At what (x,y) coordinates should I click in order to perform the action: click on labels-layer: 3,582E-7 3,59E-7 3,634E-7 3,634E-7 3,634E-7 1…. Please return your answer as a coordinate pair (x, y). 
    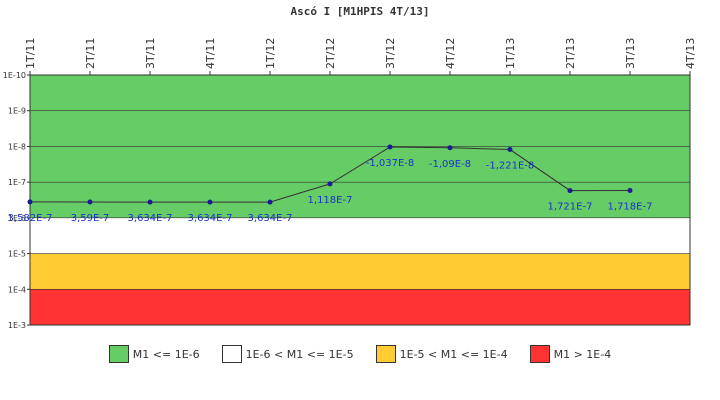
    Looking at the image, I should click on (330, 191).